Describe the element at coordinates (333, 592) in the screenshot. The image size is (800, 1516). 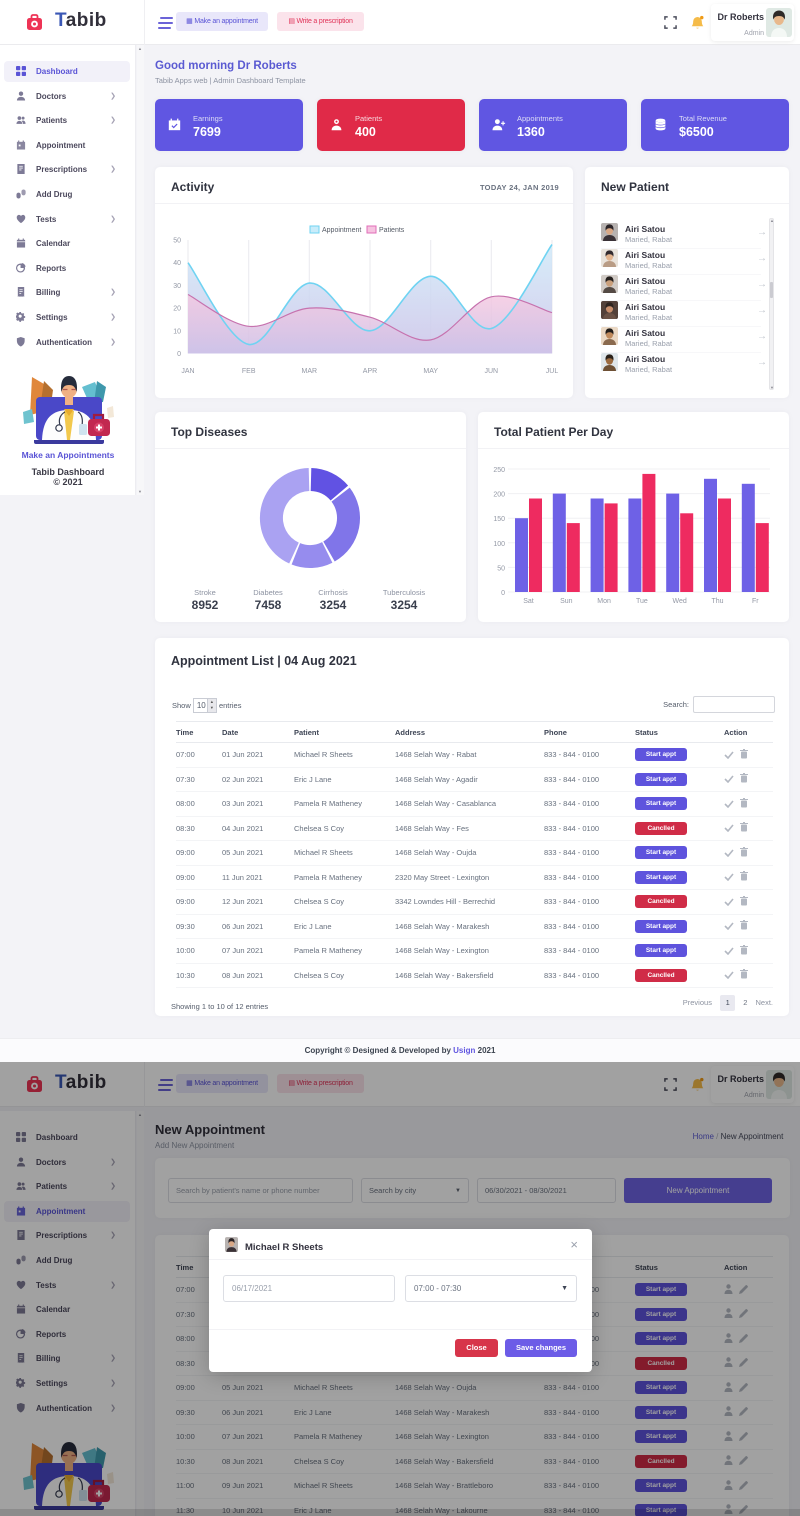
I see `svg-text: Cirrhosis` at that location.